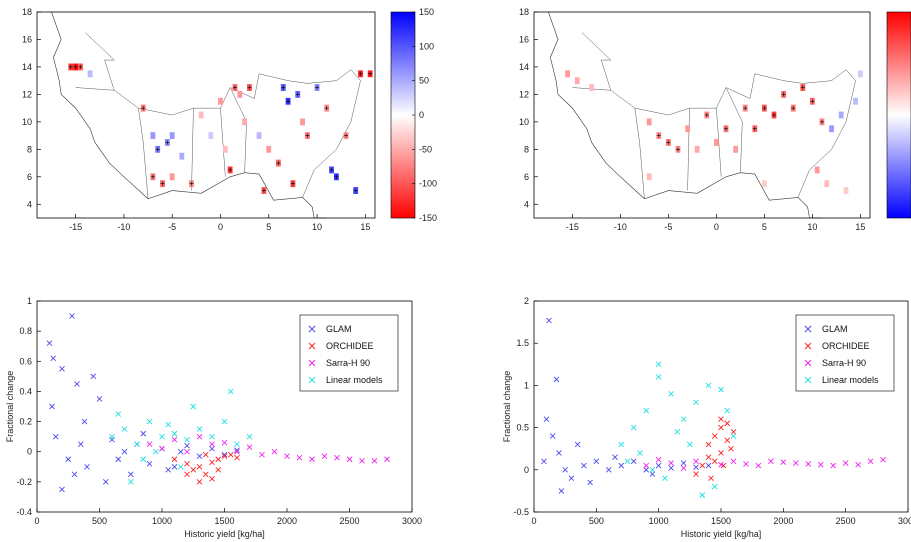  What do you see at coordinates (317, 227) in the screenshot?
I see `map-left-xtick-label: 10` at bounding box center [317, 227].